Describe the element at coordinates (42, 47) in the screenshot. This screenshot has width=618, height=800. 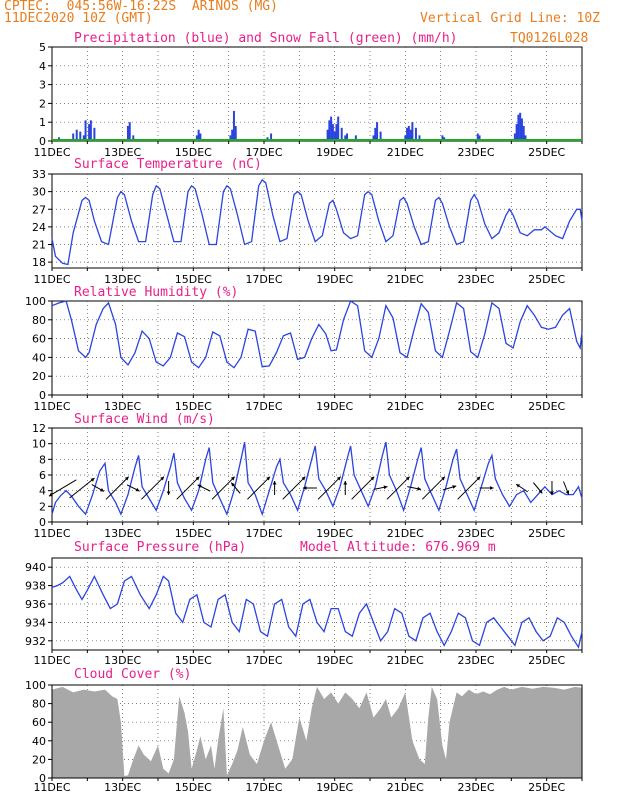
I see `y-tick-label: 5` at that location.